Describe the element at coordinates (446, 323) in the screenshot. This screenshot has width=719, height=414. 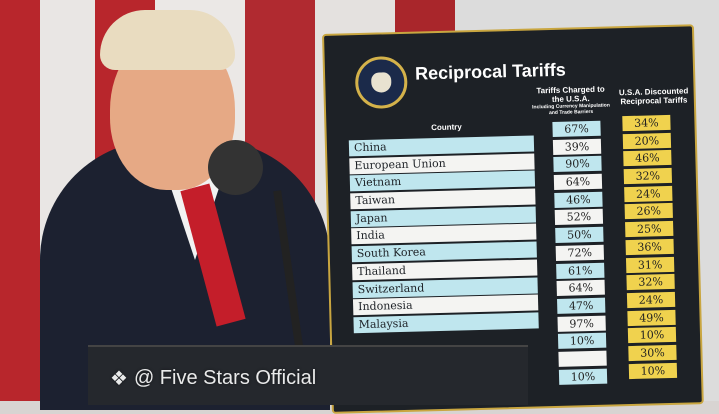
I see `country-row: Malaysia` at that location.